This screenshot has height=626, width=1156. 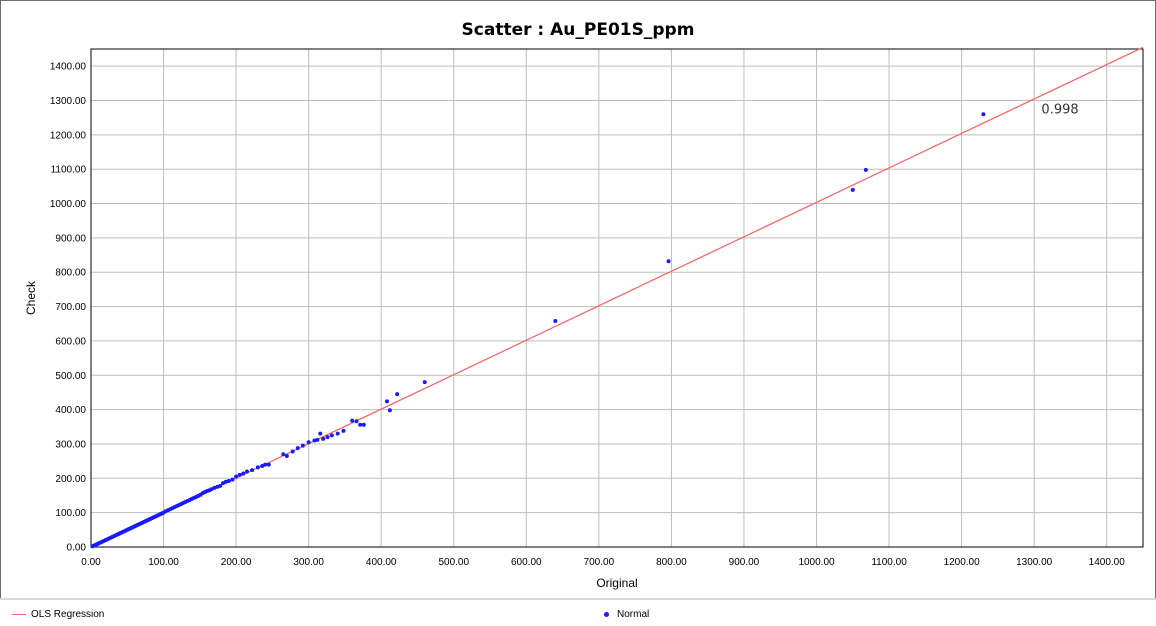 I want to click on y-tick-label: 1000.00, so click(x=68, y=204).